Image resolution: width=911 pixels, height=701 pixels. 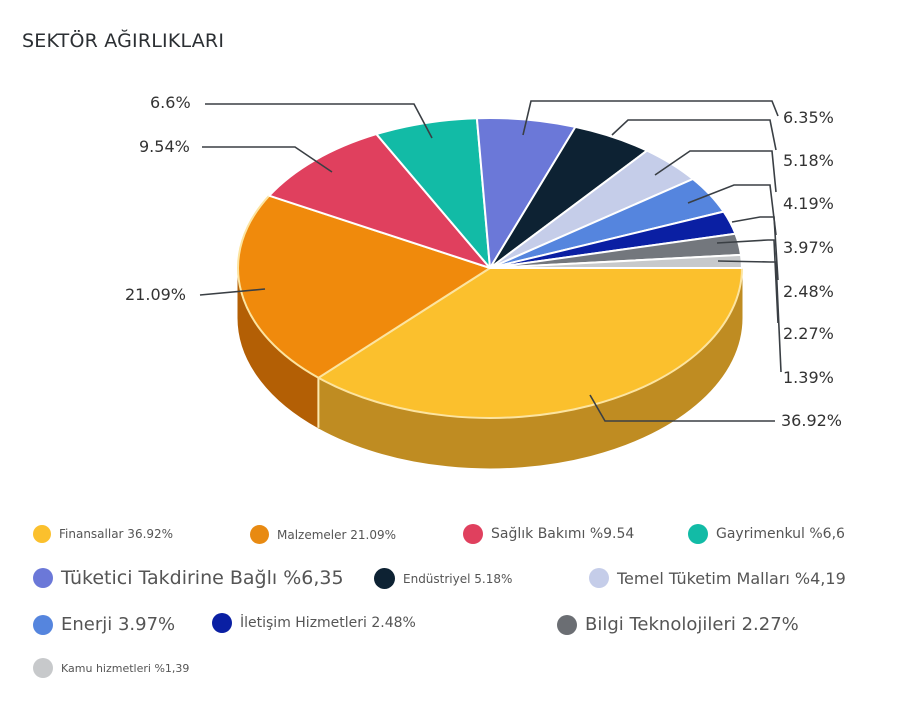 What do you see at coordinates (808, 160) in the screenshot?
I see `data-label-endustriyel: 5.18%` at bounding box center [808, 160].